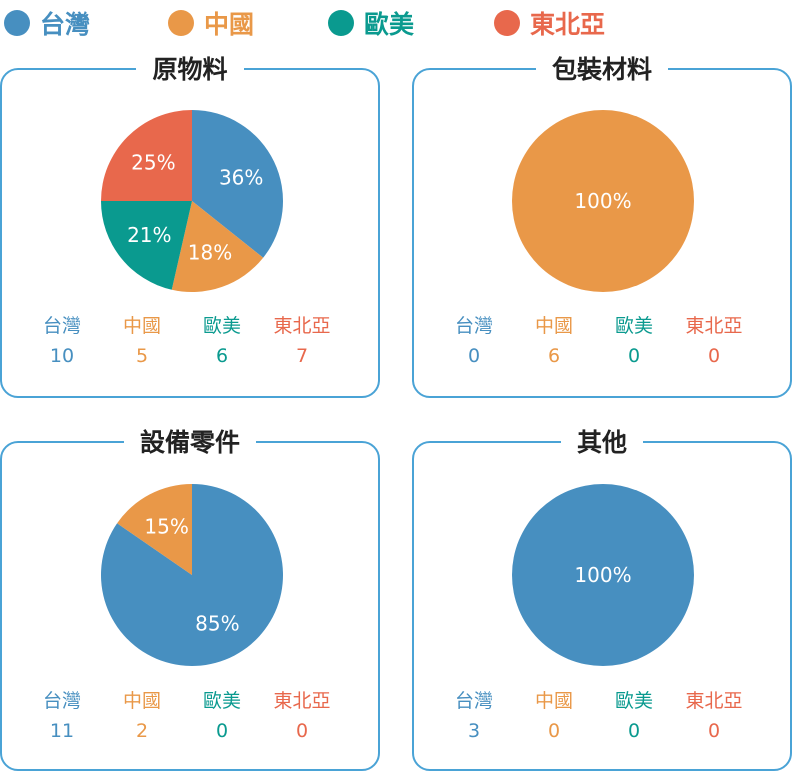 The height and width of the screenshot is (773, 792). Describe the element at coordinates (153, 162) in the screenshot. I see `pie-percent-label: 25%` at that location.